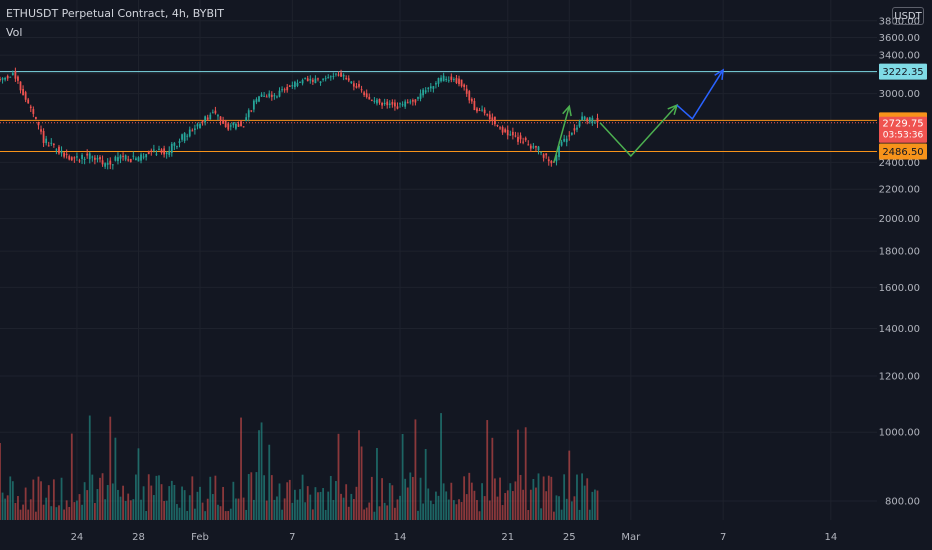 The height and width of the screenshot is (550, 932). Describe the element at coordinates (908, 16) in the screenshot. I see `currency-button: USDT` at that location.